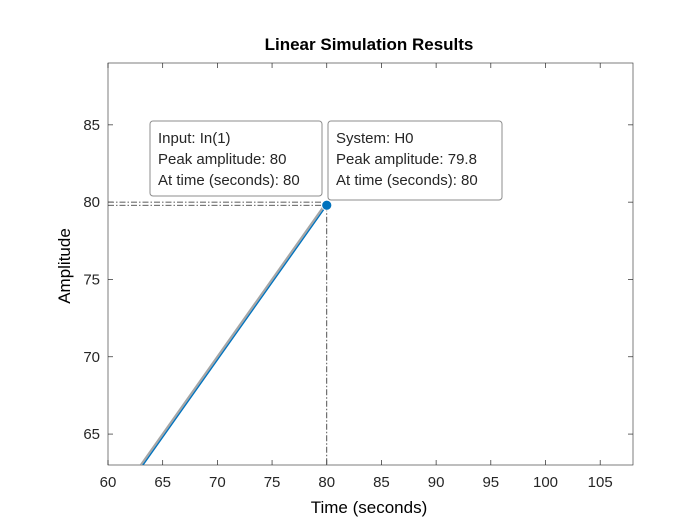 This screenshot has width=700, height=530. Describe the element at coordinates (326, 482) in the screenshot. I see `x-tick-label-4: 80` at that location.